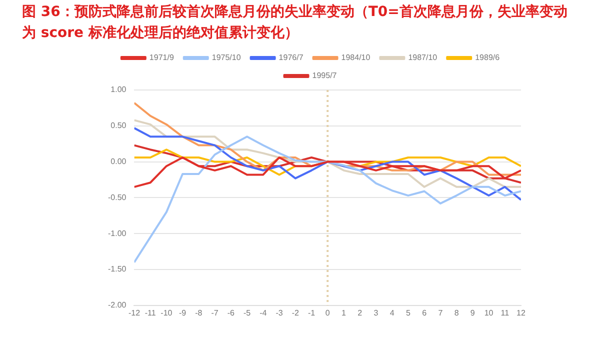  What do you see at coordinates (199, 313) in the screenshot?
I see `x-tick-label: -8` at bounding box center [199, 313].